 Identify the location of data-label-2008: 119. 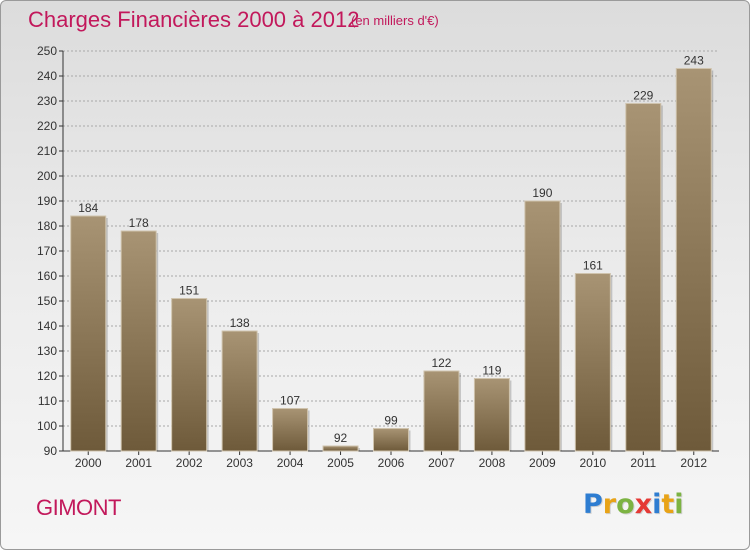
(491, 371).